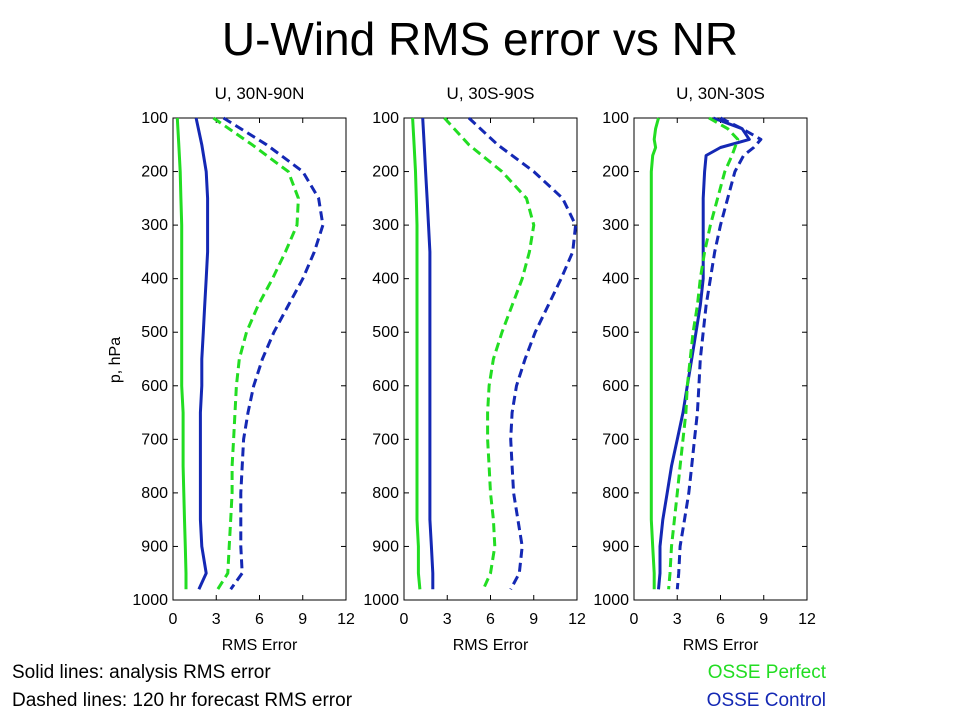 The height and width of the screenshot is (720, 960). Describe the element at coordinates (115, 360) in the screenshot. I see `y-axis-label: p, hPa` at that location.